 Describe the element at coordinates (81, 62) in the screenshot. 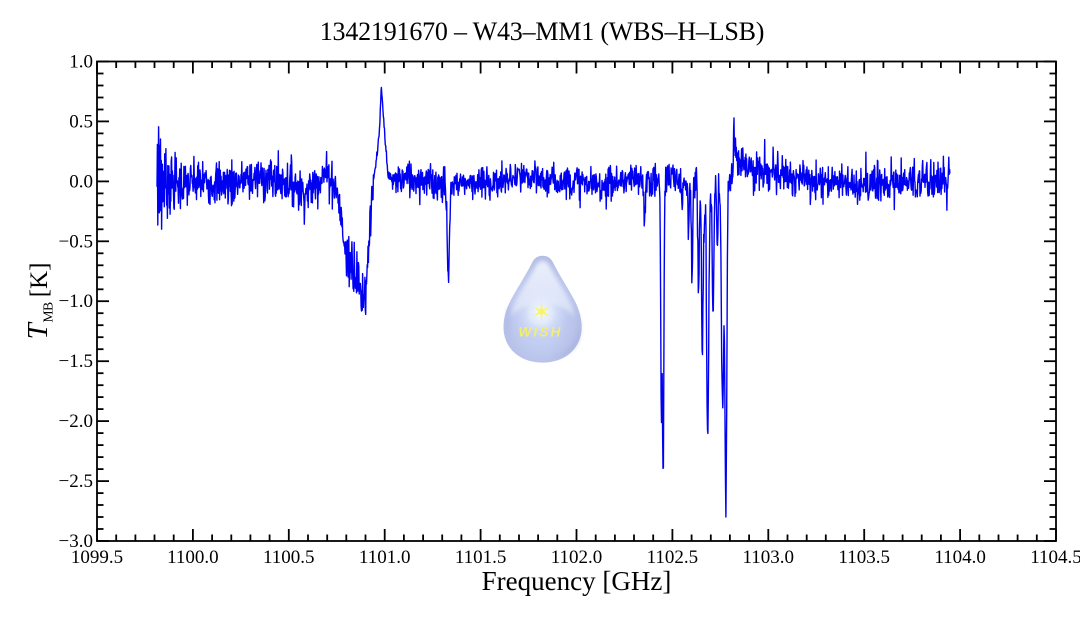

I see `svg-text: 1.0` at that location.